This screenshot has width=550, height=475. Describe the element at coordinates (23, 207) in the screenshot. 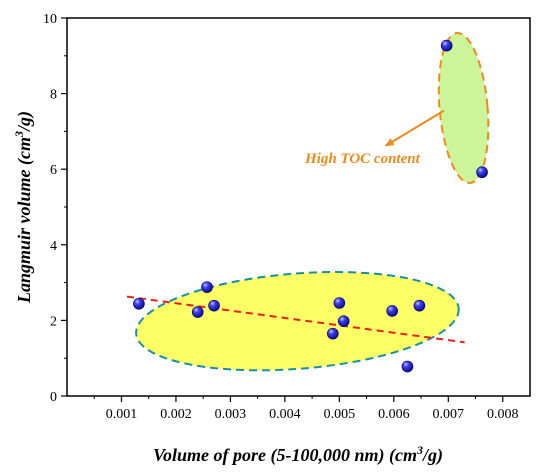

I see `y-axis-title: Langmuir volume (cm3/g)` at that location.